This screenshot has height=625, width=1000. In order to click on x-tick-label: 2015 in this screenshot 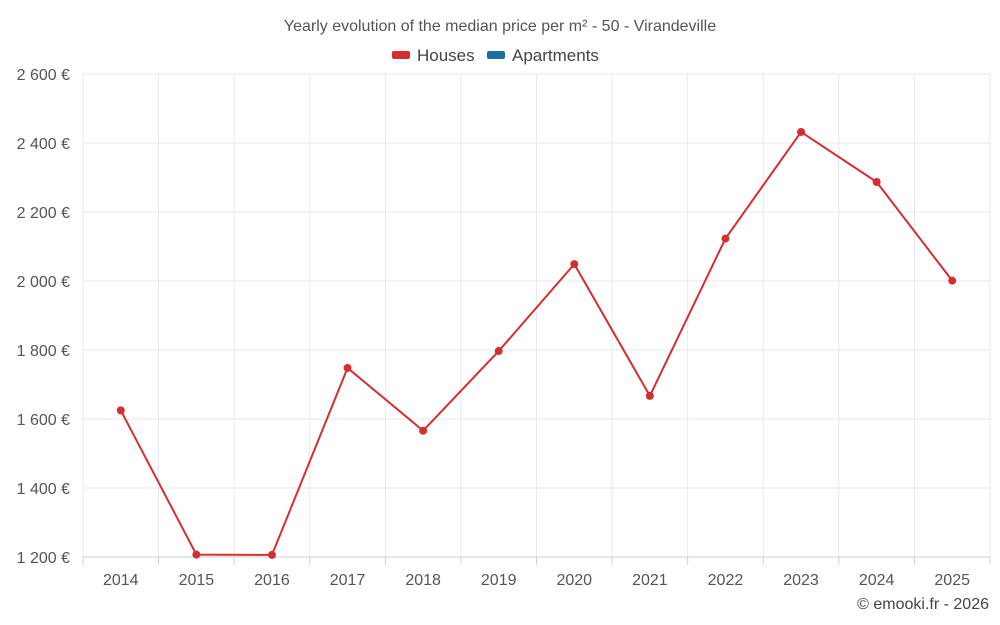, I will do `click(197, 580)`.